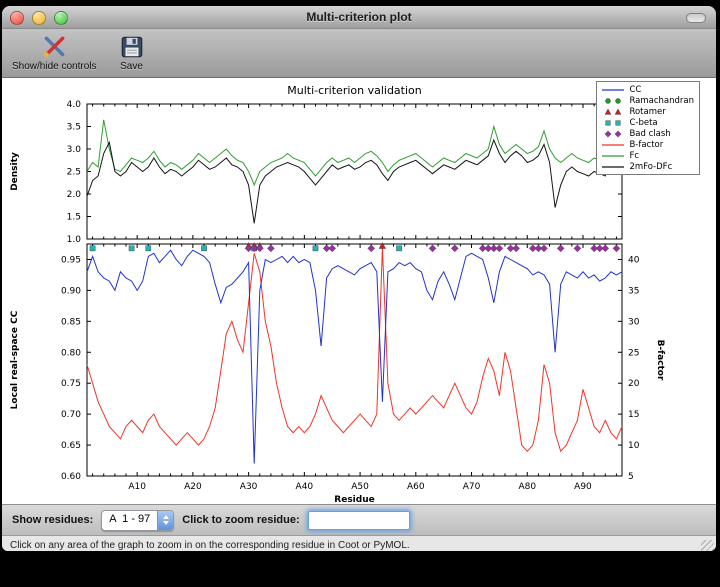 This screenshot has width=720, height=587. Describe the element at coordinates (71, 446) in the screenshot. I see `svg-text: 0.65` at that location.